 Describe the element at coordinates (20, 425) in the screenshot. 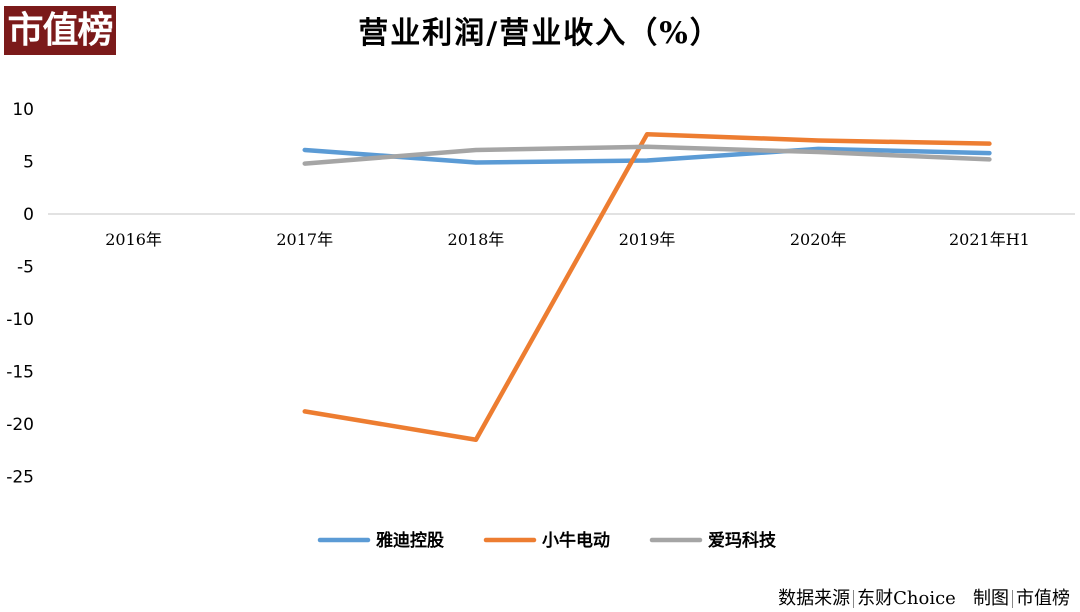

I see `y-tick-label: -20` at that location.